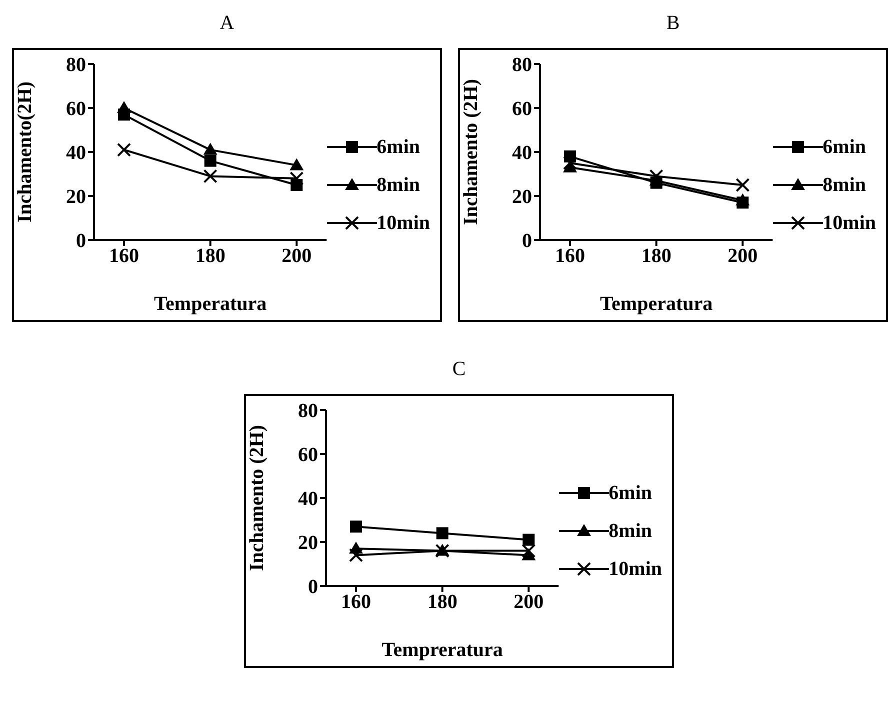 The image size is (889, 702). I want to click on chart-title: C, so click(459, 370).